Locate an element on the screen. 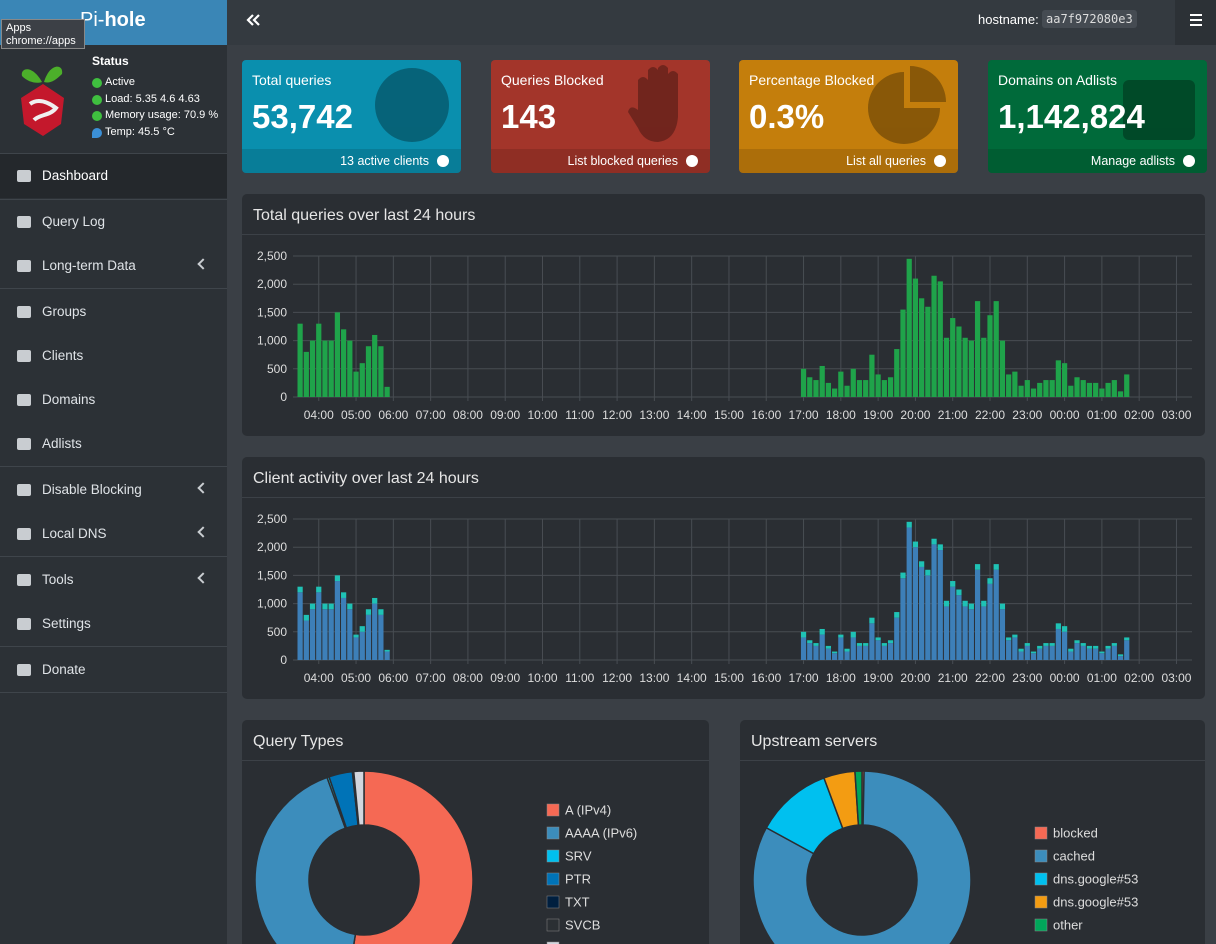 This screenshot has width=1216, height=944. stat-footer: List blocked queries is located at coordinates (600, 161).